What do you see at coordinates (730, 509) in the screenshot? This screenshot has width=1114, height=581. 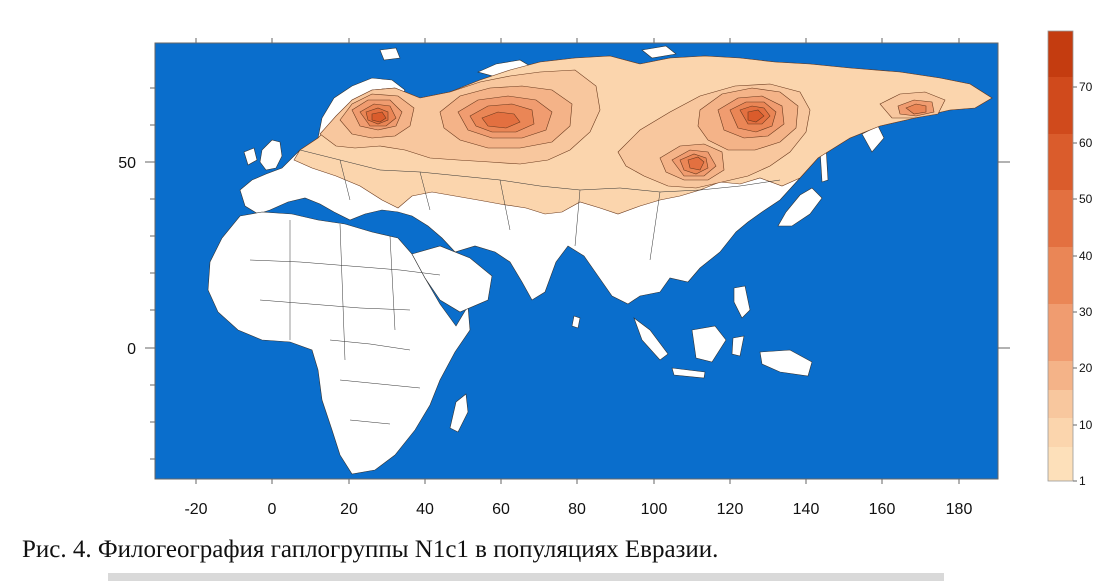 I see `x-tick-label: 120` at bounding box center [730, 509].